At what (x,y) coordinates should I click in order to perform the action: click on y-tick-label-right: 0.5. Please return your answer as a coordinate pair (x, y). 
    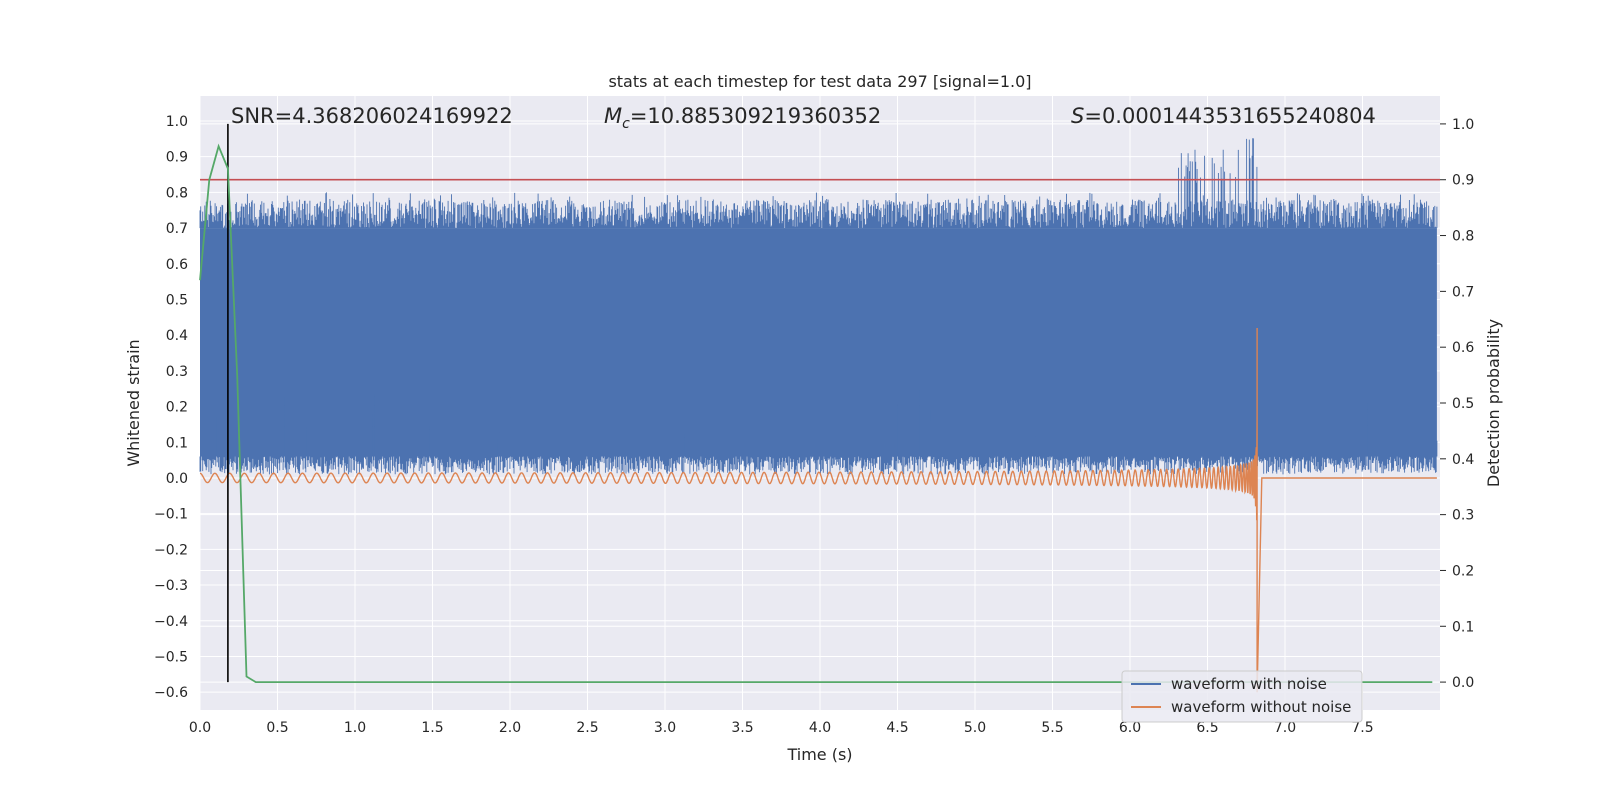
    Looking at the image, I should click on (1463, 404).